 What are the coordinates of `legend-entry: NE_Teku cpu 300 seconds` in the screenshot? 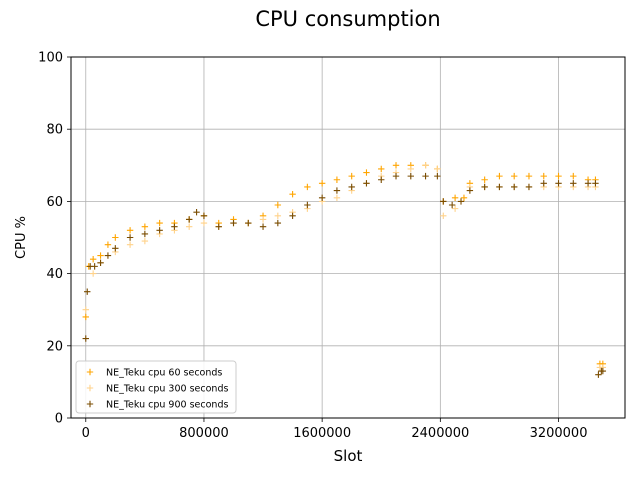 It's located at (167, 389).